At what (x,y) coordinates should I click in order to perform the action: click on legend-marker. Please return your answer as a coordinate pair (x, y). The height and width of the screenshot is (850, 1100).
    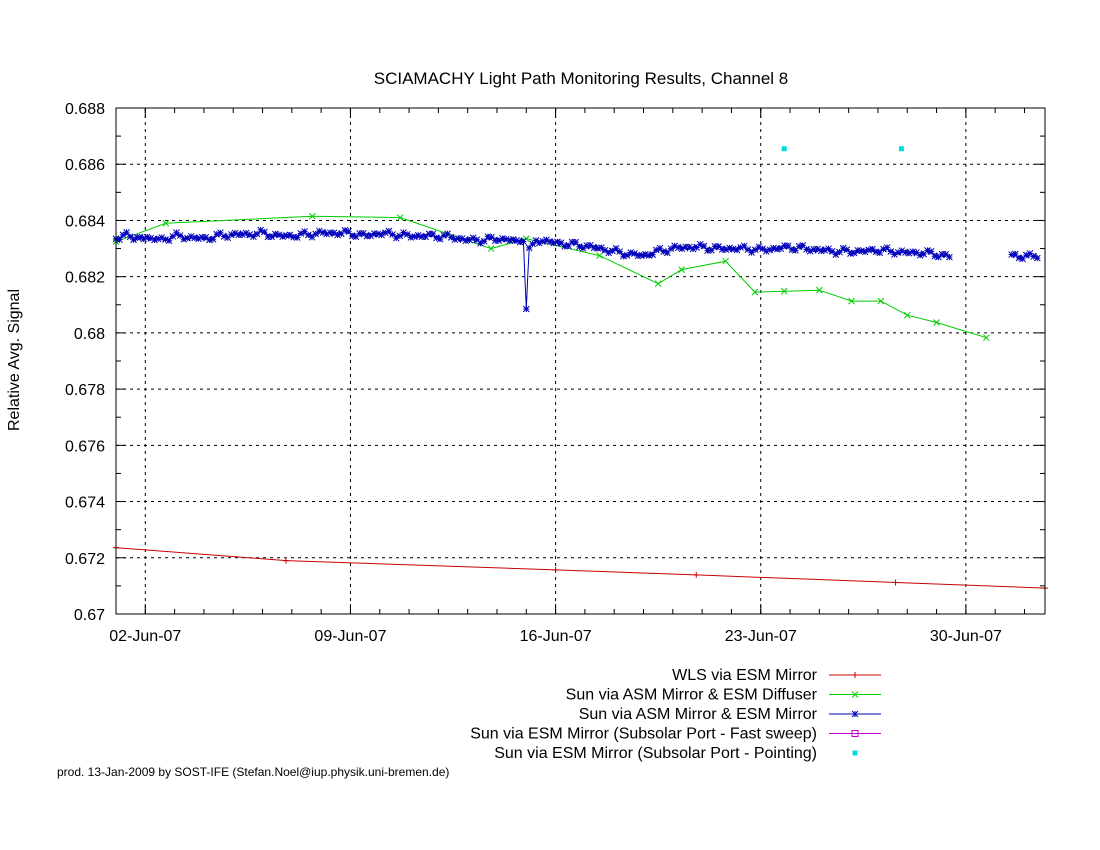
    Looking at the image, I should click on (855, 714).